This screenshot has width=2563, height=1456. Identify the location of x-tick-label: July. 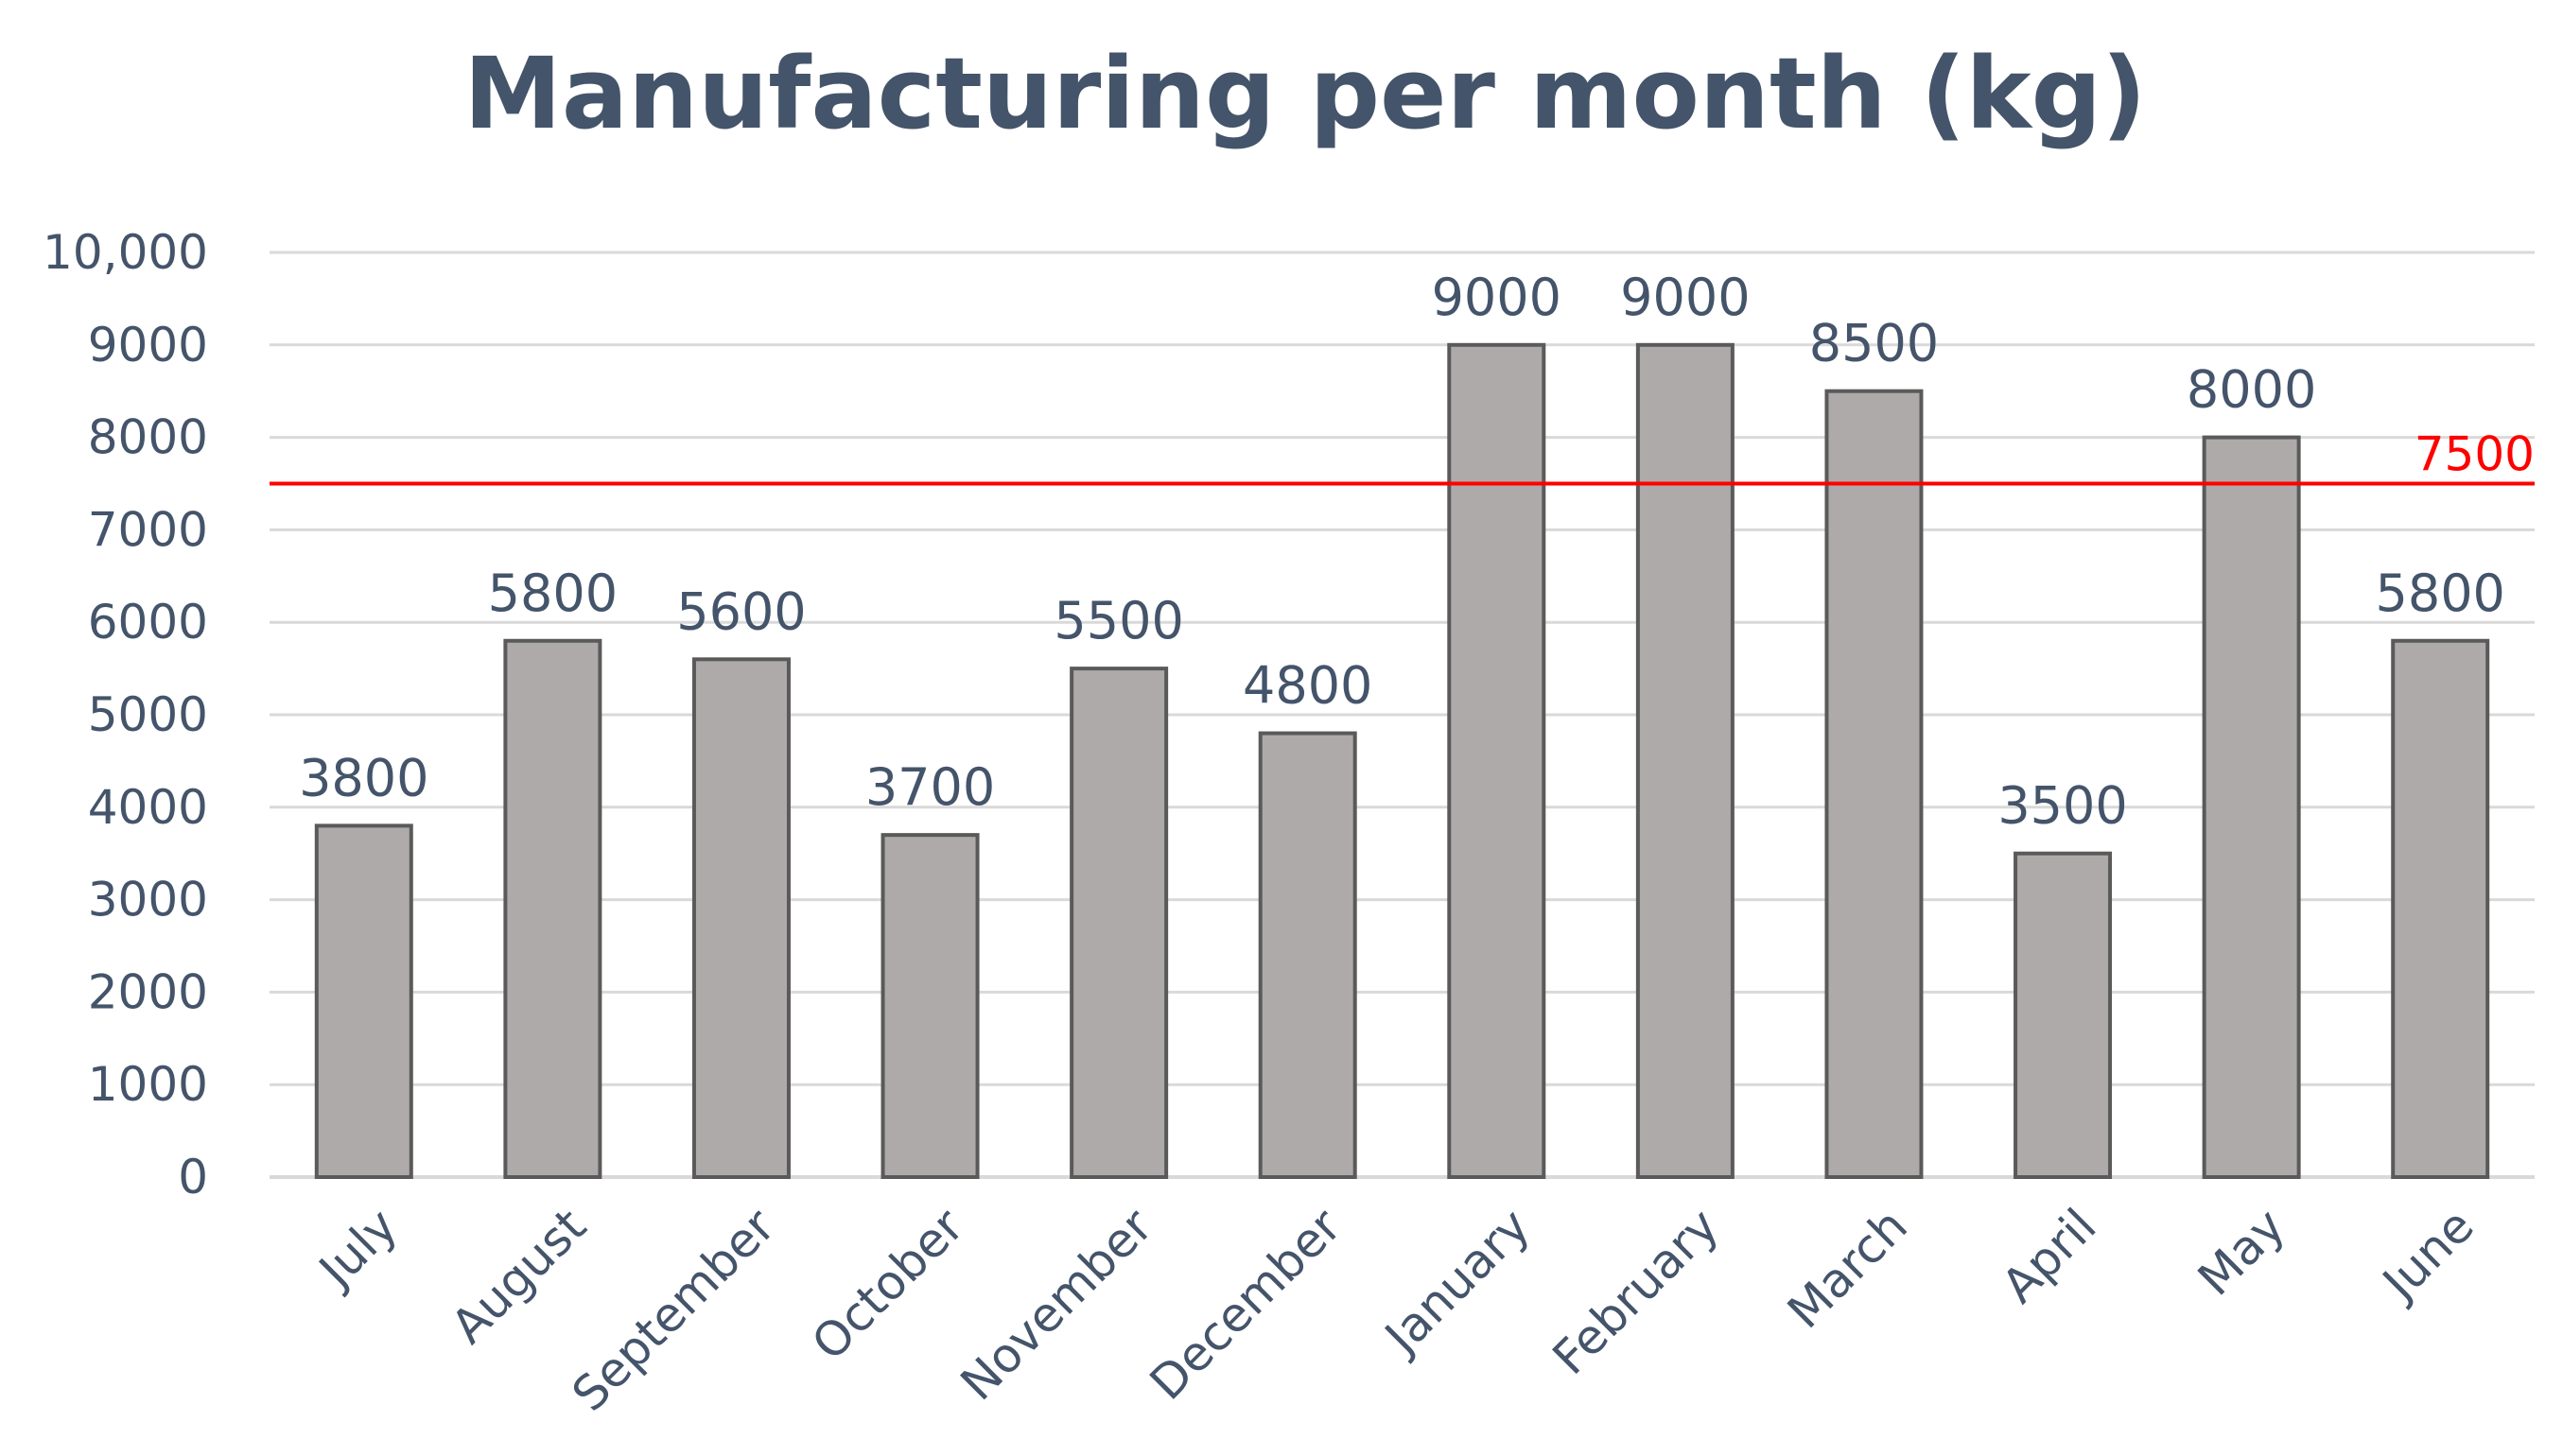
(358, 1248).